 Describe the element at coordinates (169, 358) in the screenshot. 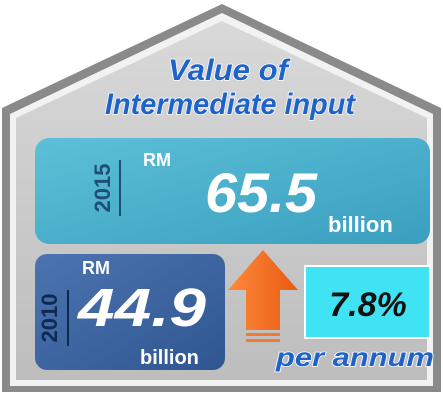

I see `previous-unit: billion` at that location.